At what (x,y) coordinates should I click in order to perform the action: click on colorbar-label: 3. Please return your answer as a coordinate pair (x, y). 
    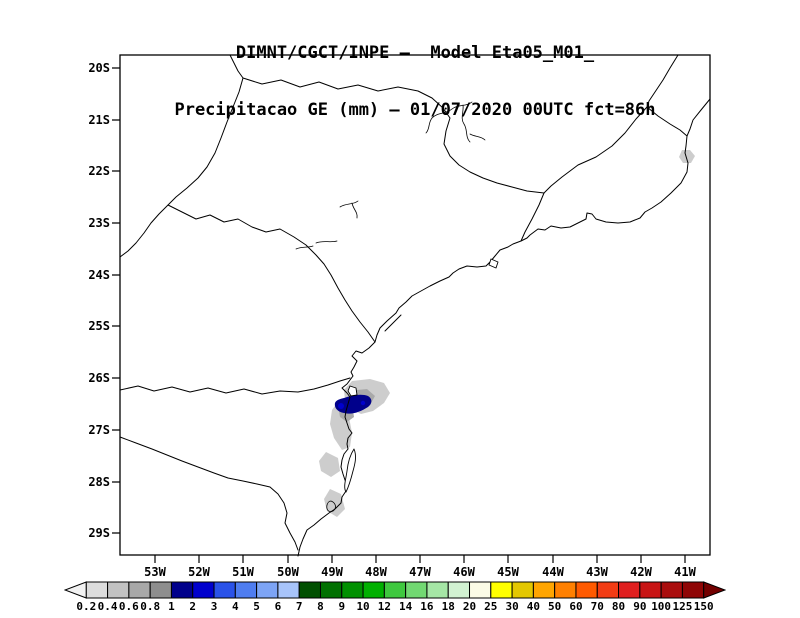
    Looking at the image, I should click on (214, 606).